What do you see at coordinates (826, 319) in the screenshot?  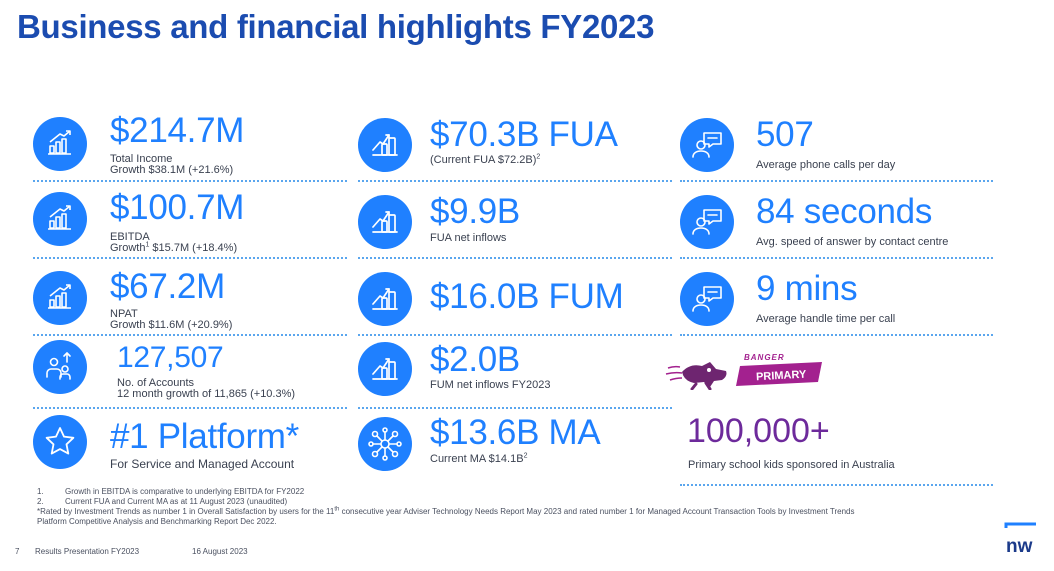 I see `handle-time-label: Average handle time per call` at bounding box center [826, 319].